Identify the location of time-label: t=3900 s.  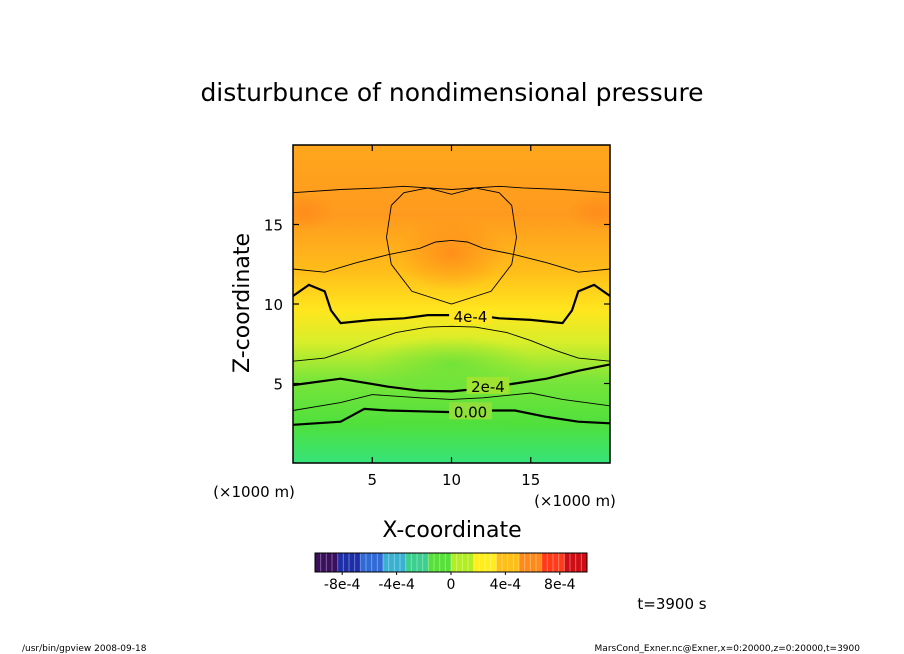
(671, 604).